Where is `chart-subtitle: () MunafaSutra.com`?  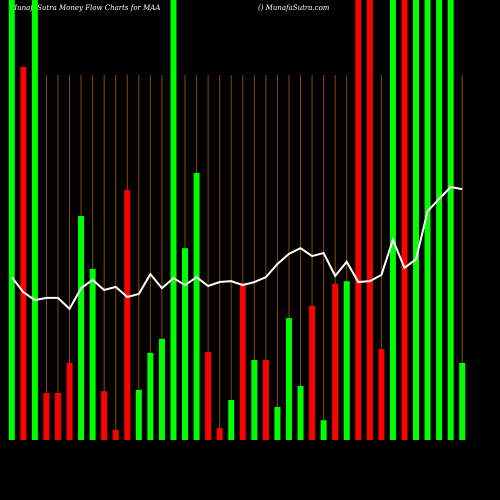 chart-subtitle: () MunafaSutra.com is located at coordinates (294, 8).